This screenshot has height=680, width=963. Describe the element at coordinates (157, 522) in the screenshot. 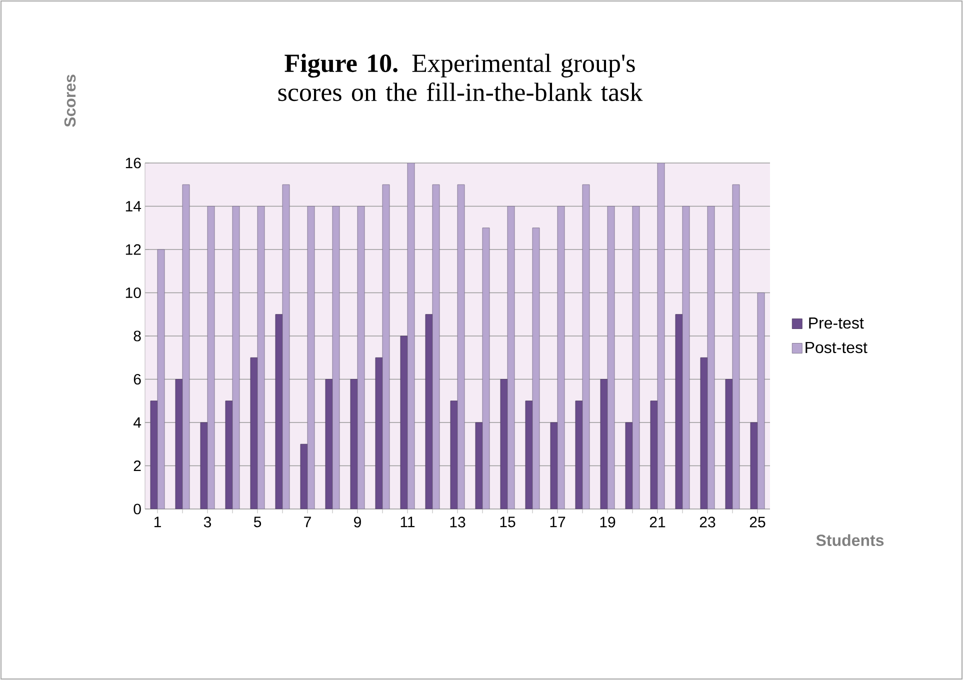

I see `x-tick-label: 1` at that location.